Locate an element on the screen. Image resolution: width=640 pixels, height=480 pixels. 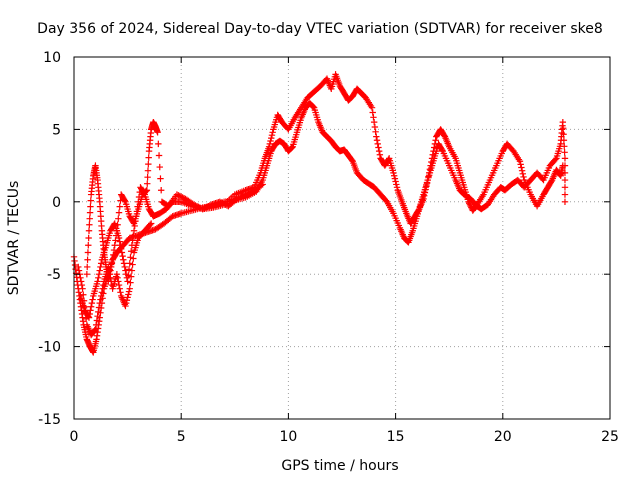
y-tick-label: -10 is located at coordinates (49, 348).